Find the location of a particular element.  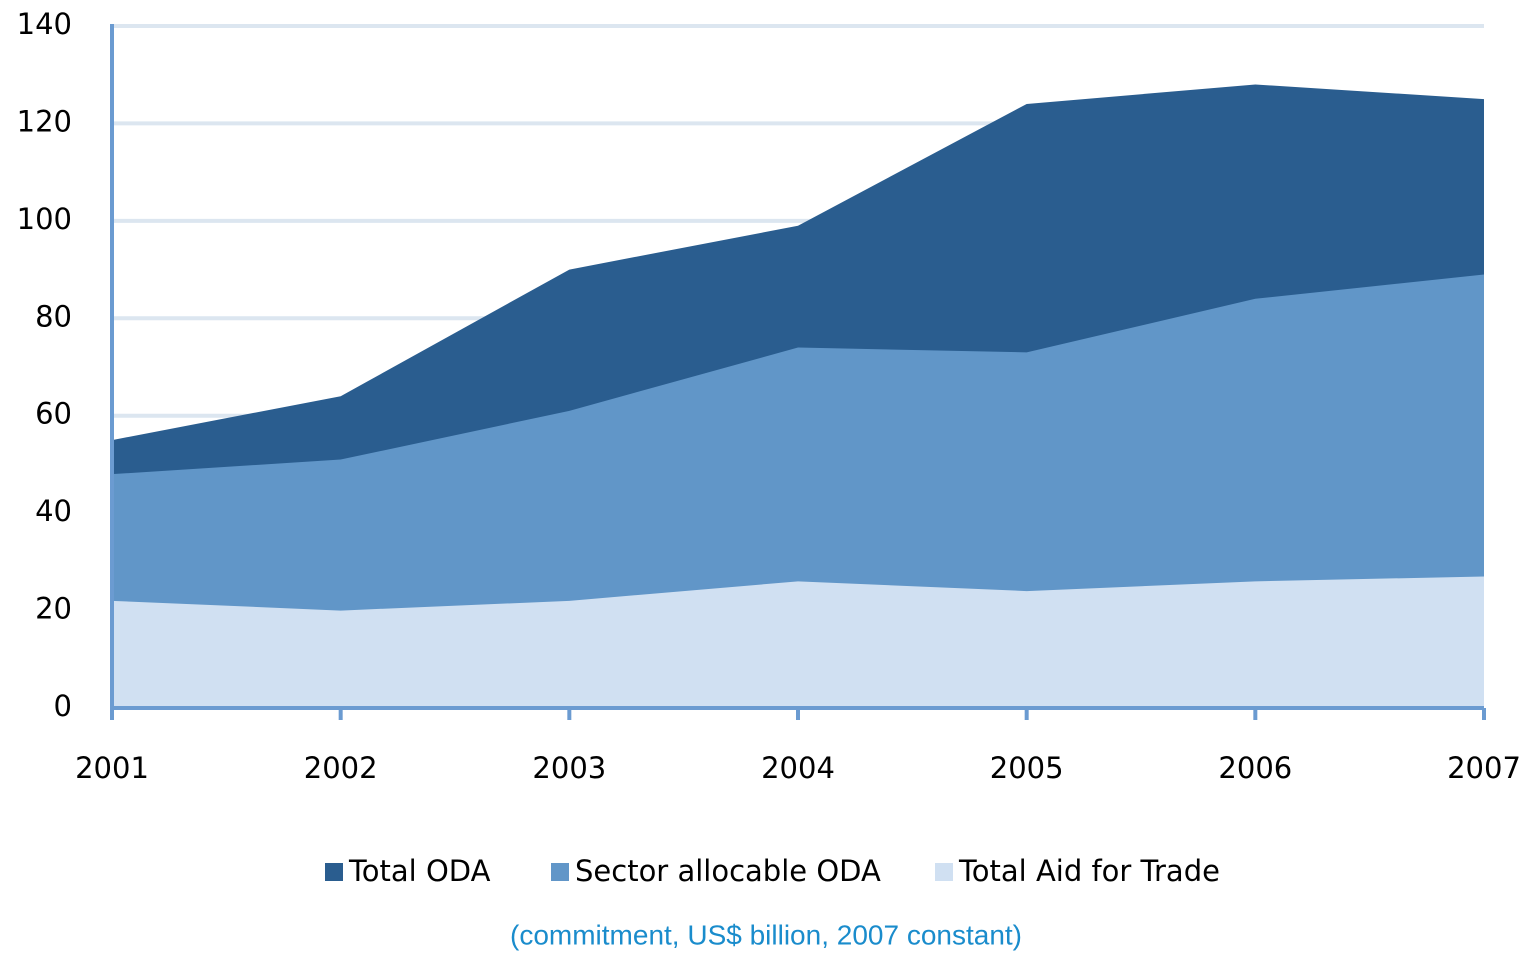

y-tick-label: 120 is located at coordinates (44, 121).